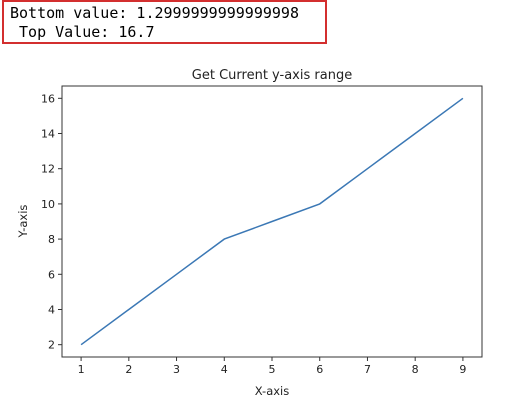  What do you see at coordinates (51, 239) in the screenshot?
I see `y-tick-label: 8` at bounding box center [51, 239].